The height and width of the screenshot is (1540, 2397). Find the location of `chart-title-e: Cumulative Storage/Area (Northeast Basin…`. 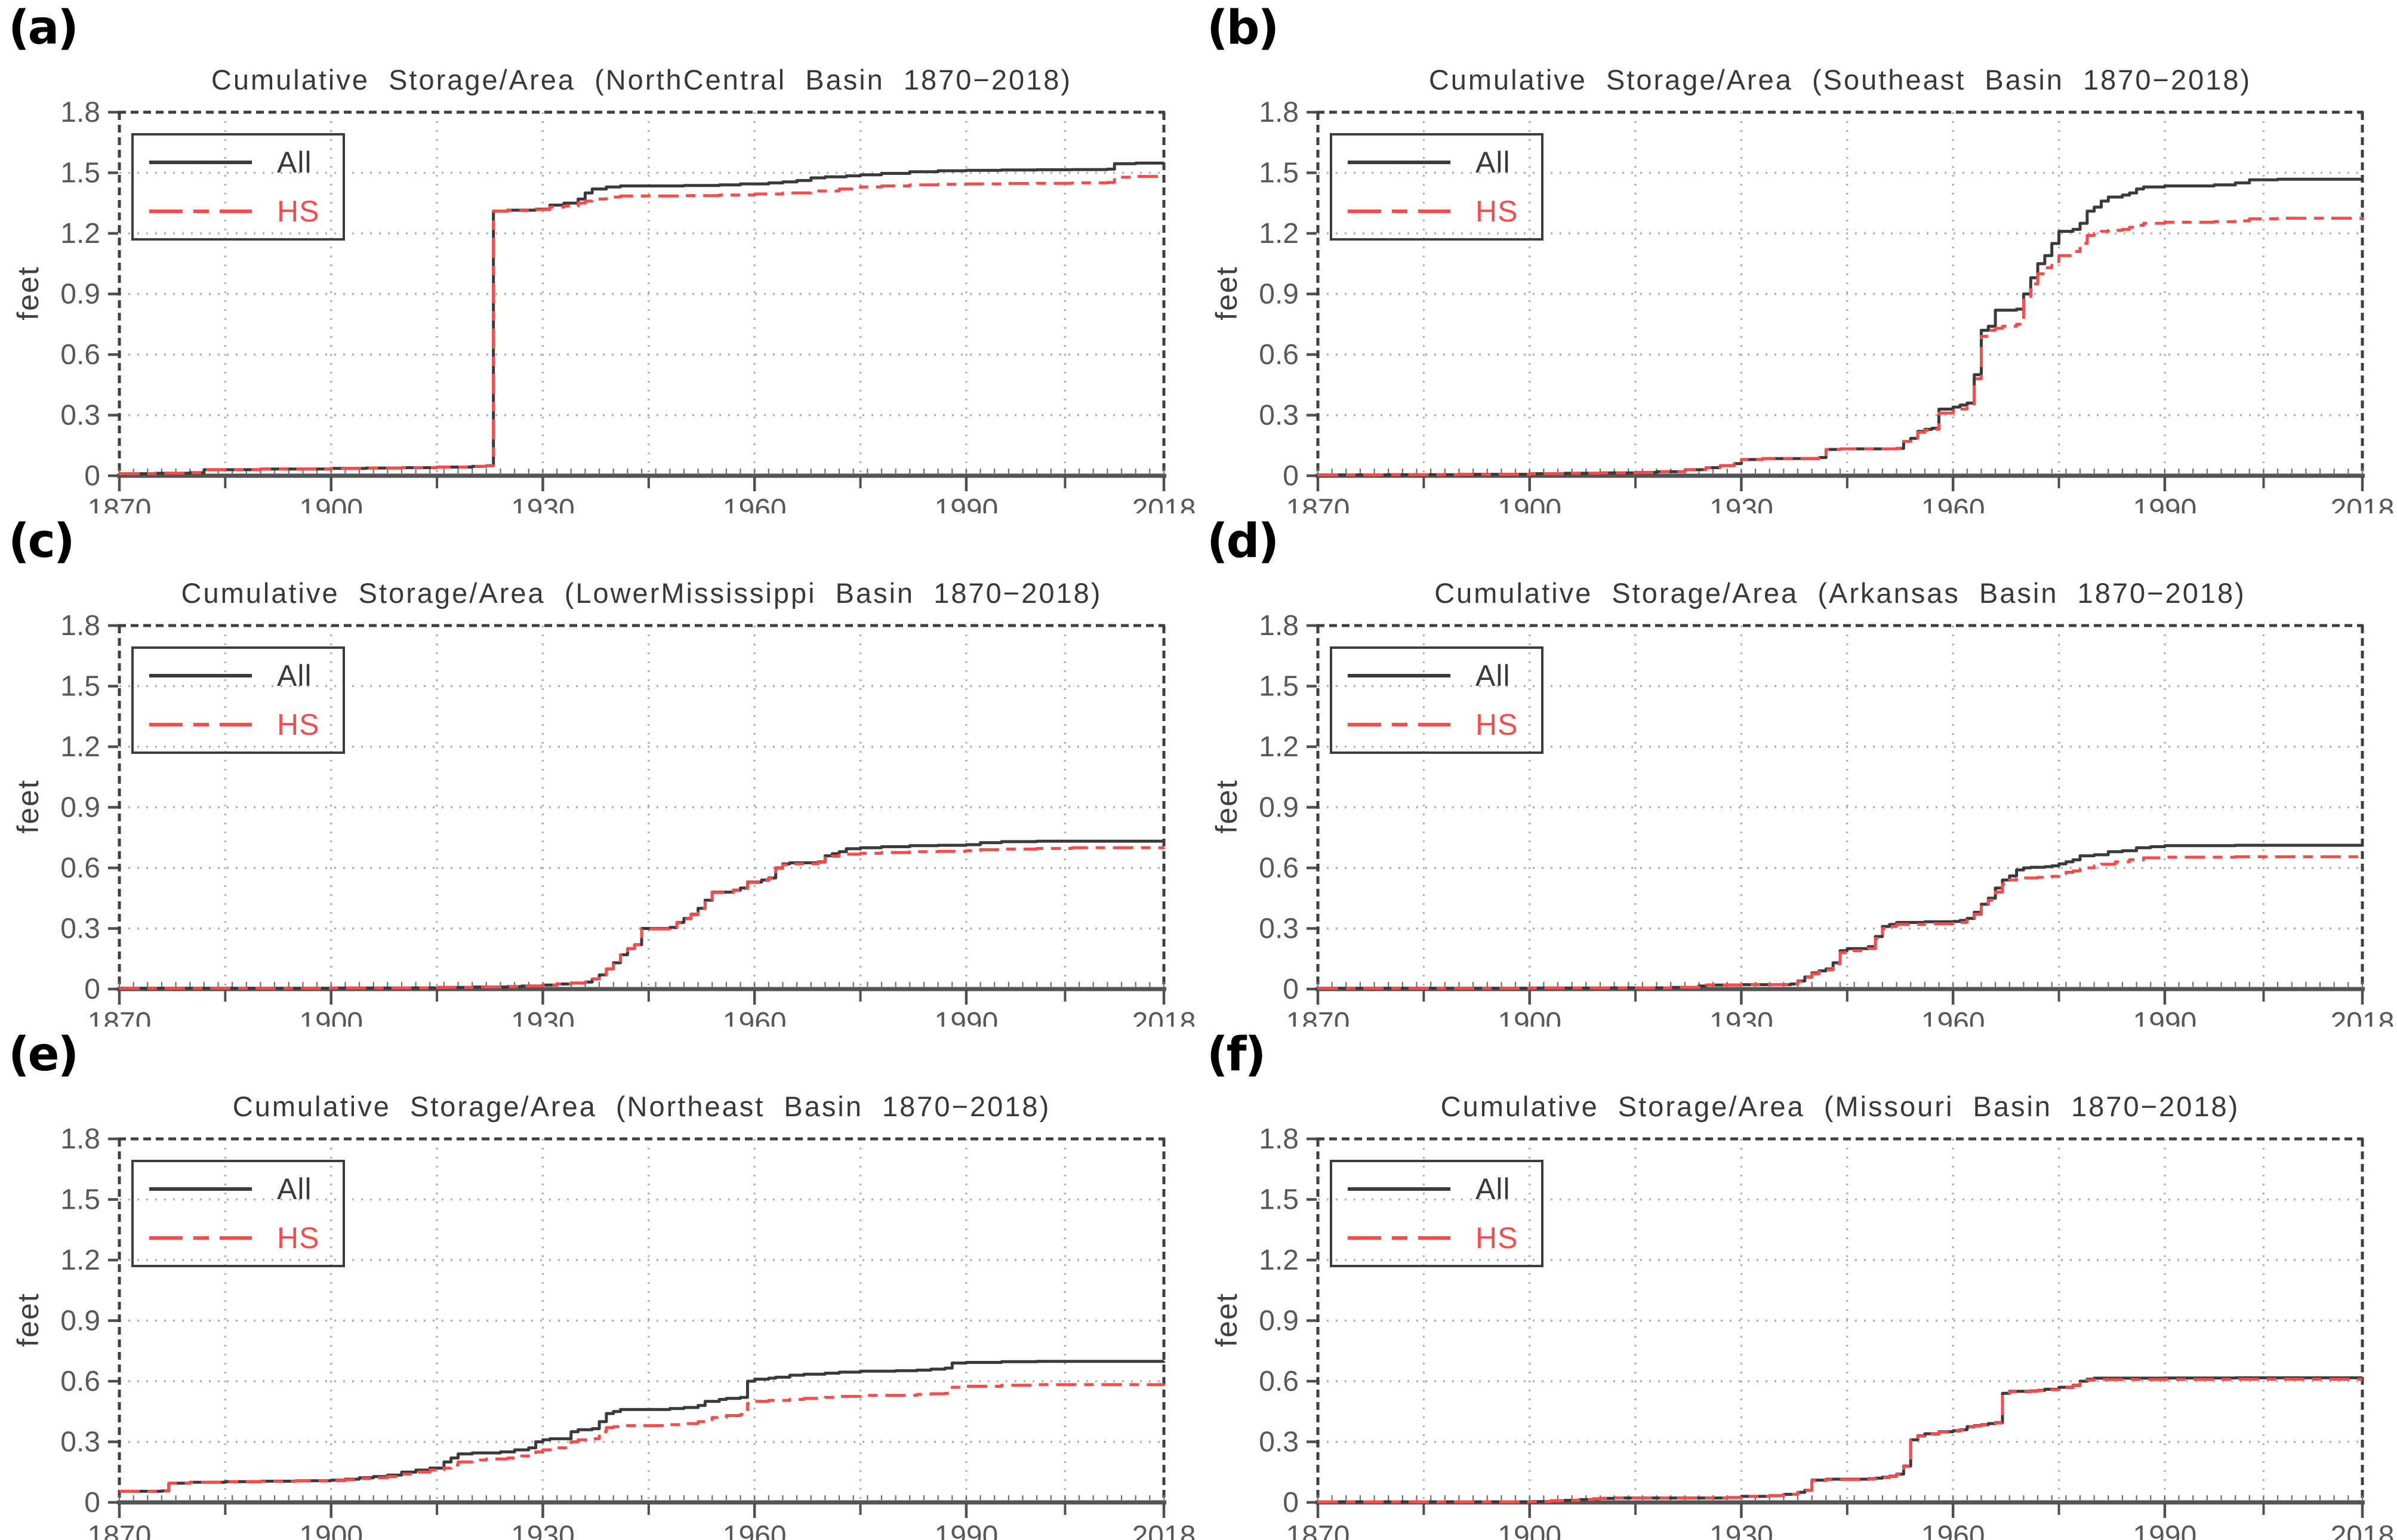

chart-title-e: Cumulative Storage/Area (Northeast Basin… is located at coordinates (641, 1106).